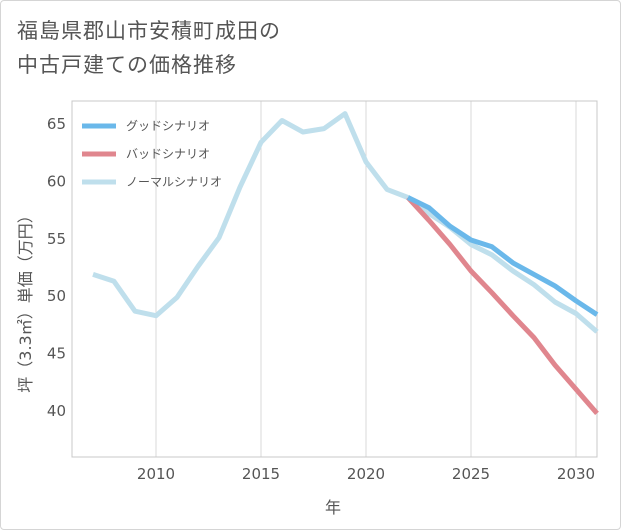  Describe the element at coordinates (156, 474) in the screenshot. I see `x-tick-label: 2010` at that location.